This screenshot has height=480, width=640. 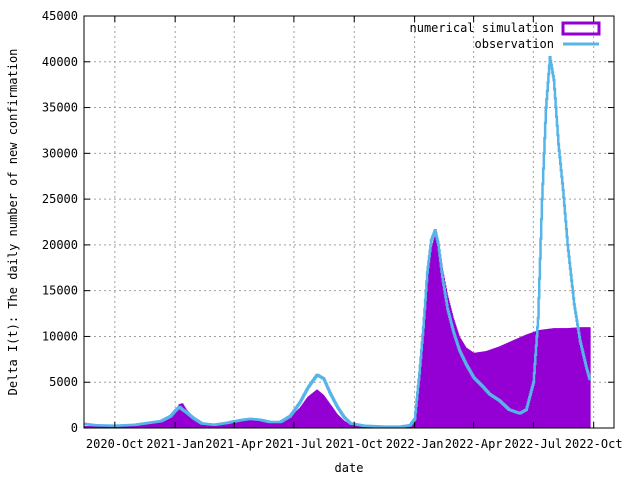 I want to click on legend-label-observation: observation, so click(x=514, y=44).